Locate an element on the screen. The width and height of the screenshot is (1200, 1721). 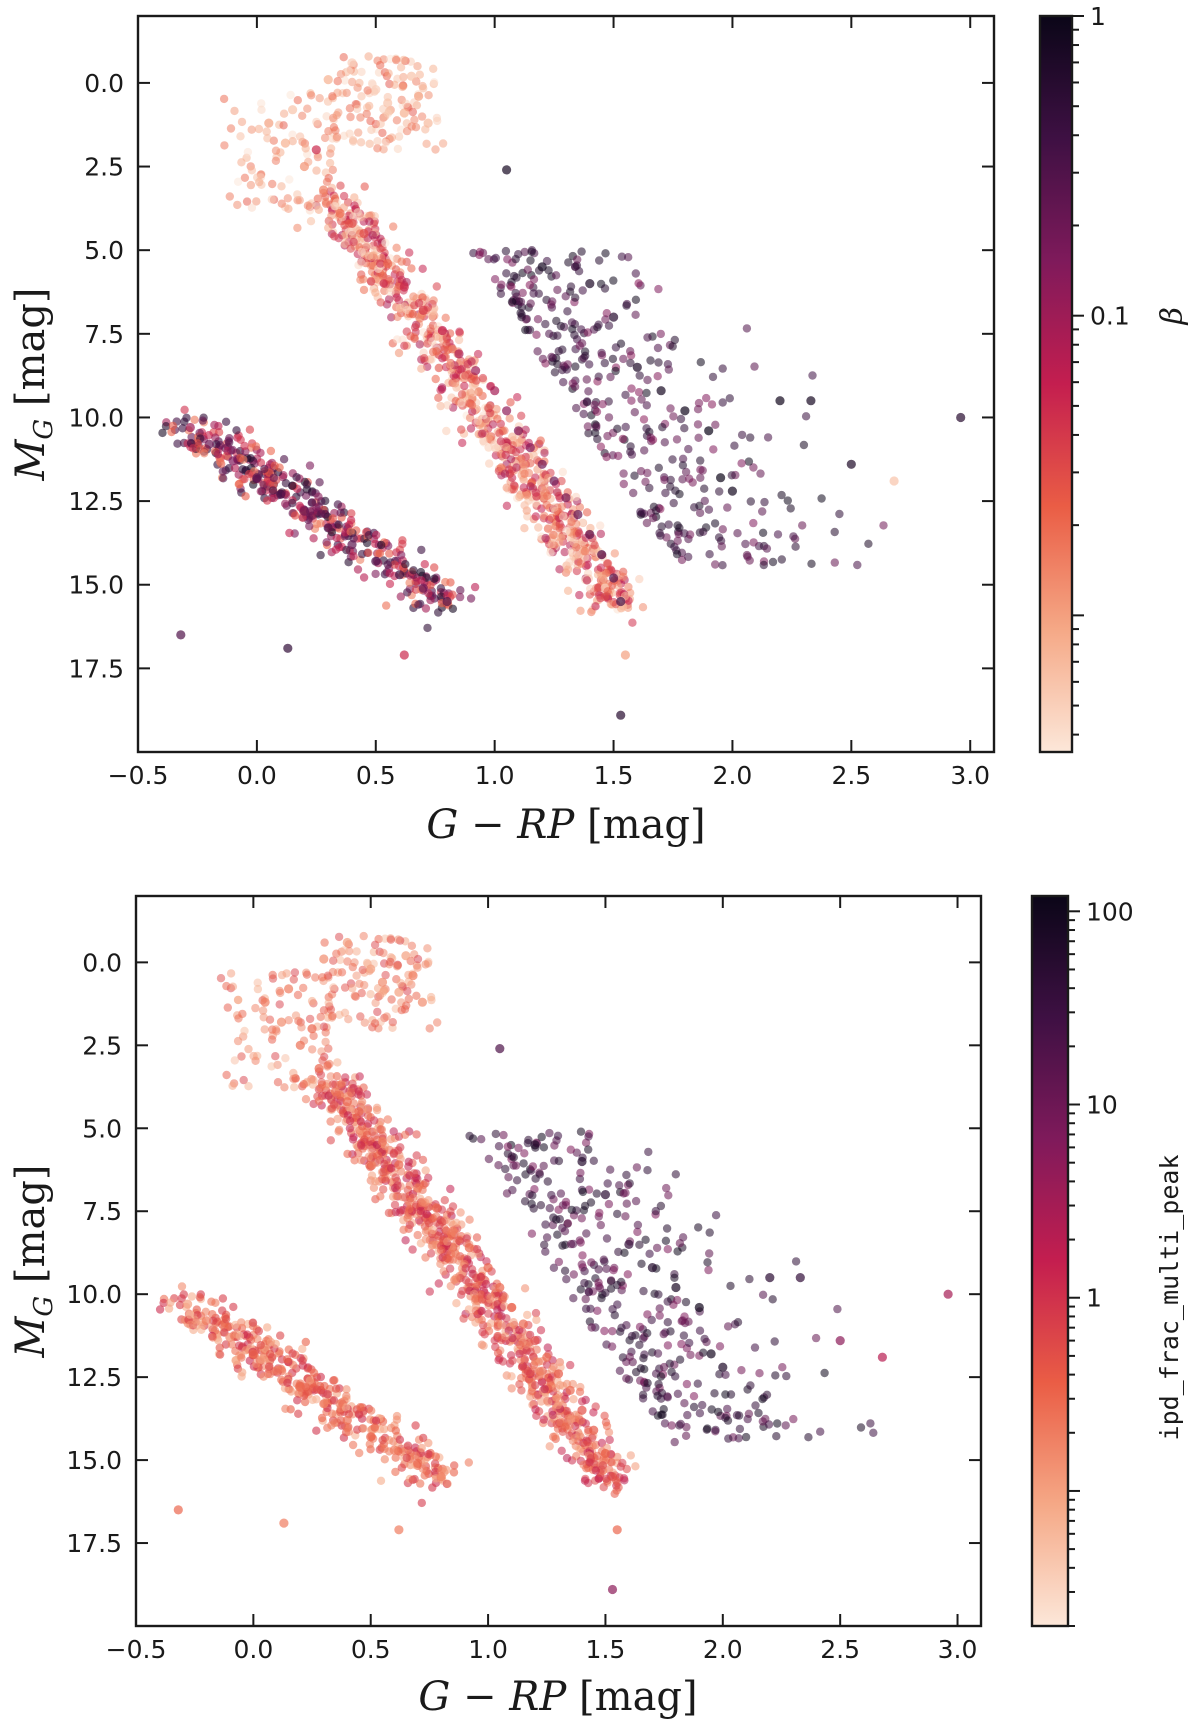
y-tick-label: 5.0 is located at coordinates (102, 1128).